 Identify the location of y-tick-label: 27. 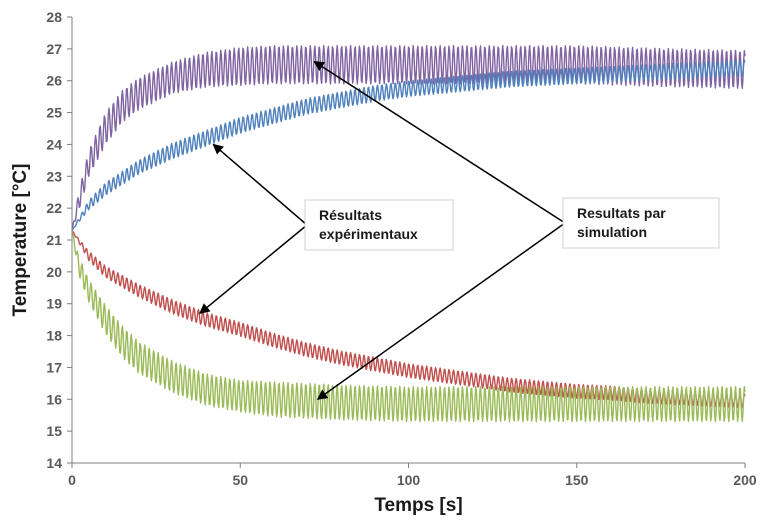
(54, 49).